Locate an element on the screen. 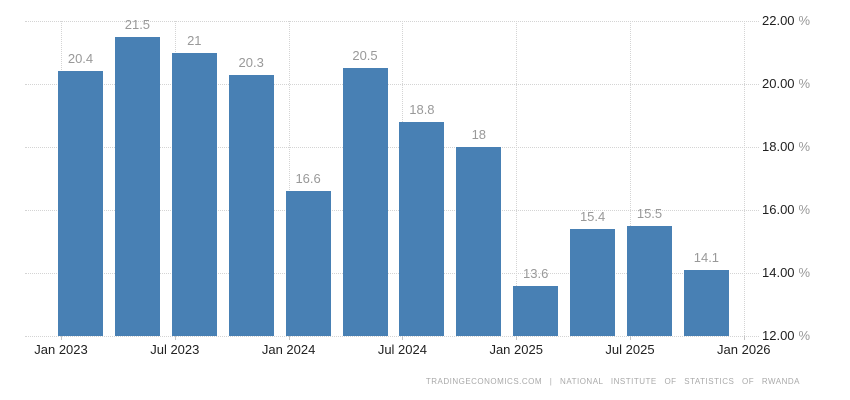 Image resolution: width=850 pixels, height=400 pixels. bar-value-label: 20.4 is located at coordinates (80, 59).